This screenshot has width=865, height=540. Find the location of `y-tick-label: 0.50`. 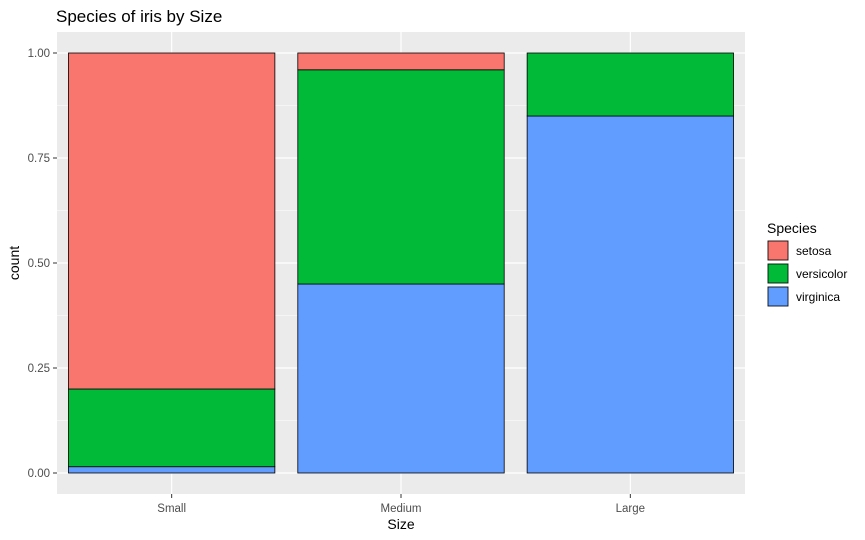

y-tick-label: 0.50 is located at coordinates (39, 264).